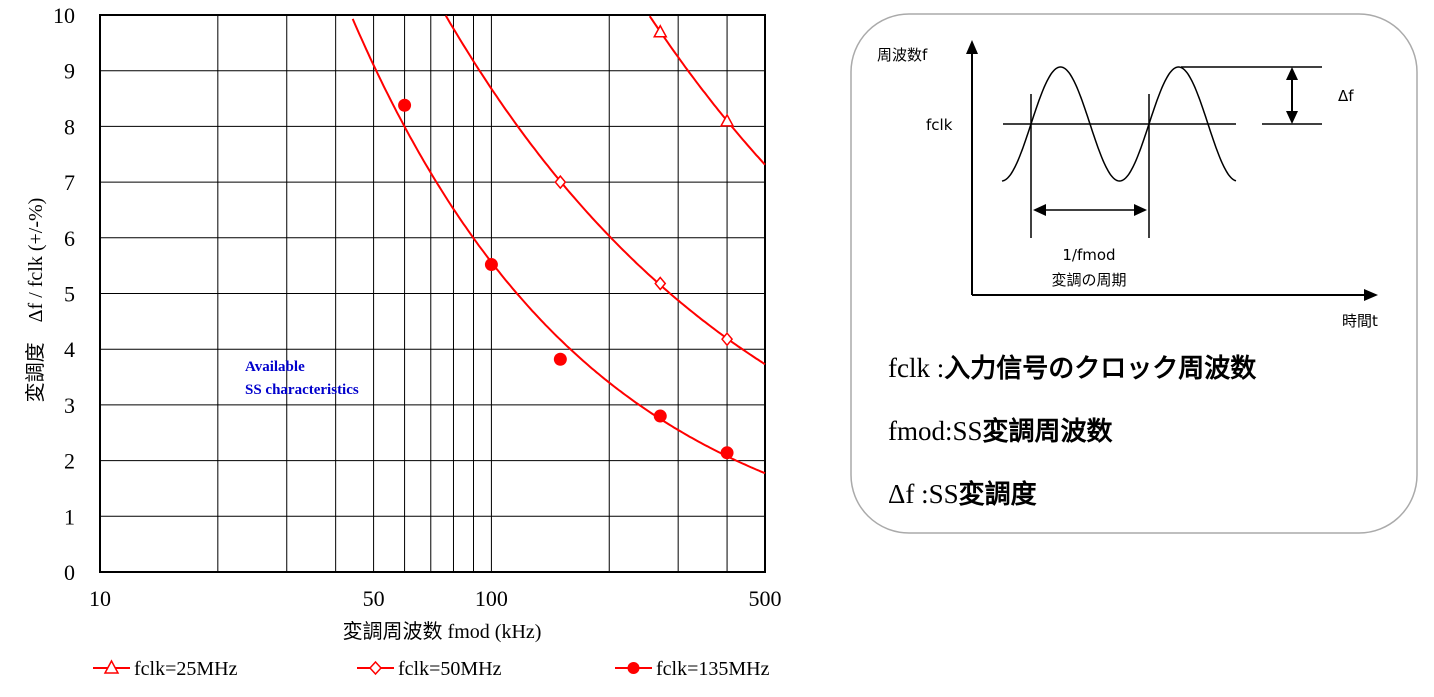  What do you see at coordinates (1140, 210) in the screenshot?
I see `period-arrow-right-icon` at bounding box center [1140, 210].